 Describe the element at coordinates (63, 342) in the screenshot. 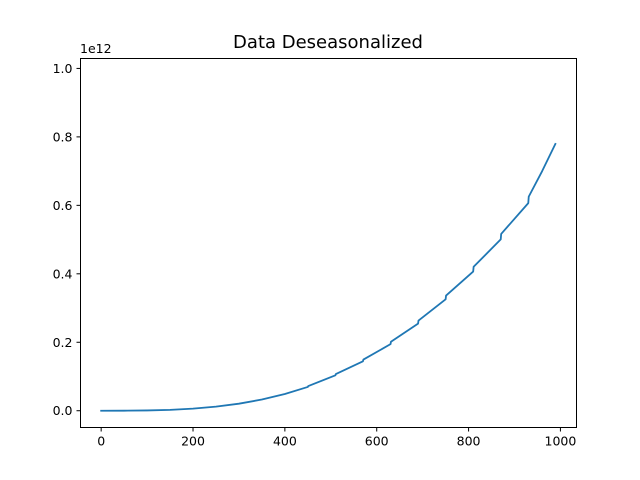

I see `y-tick-label: 0.2` at that location.